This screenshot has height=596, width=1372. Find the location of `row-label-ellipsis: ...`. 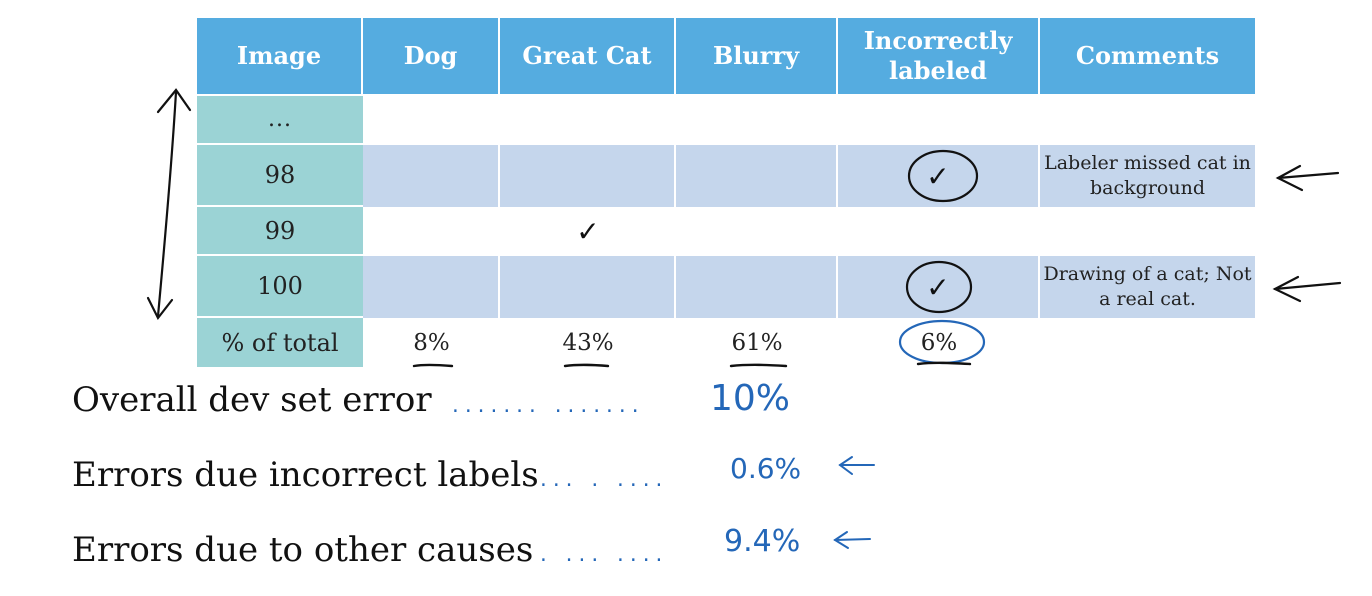

row-label-ellipsis: ... is located at coordinates (280, 120).